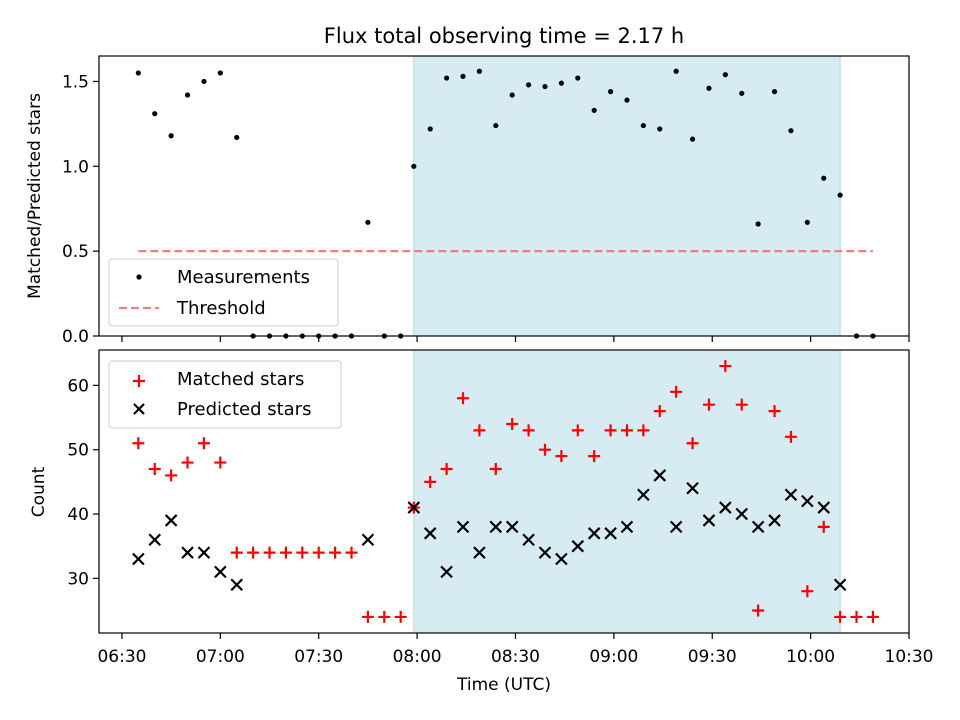 This screenshot has width=960, height=720. I want to click on top-legend: Measurements Threshold, so click(223, 292).